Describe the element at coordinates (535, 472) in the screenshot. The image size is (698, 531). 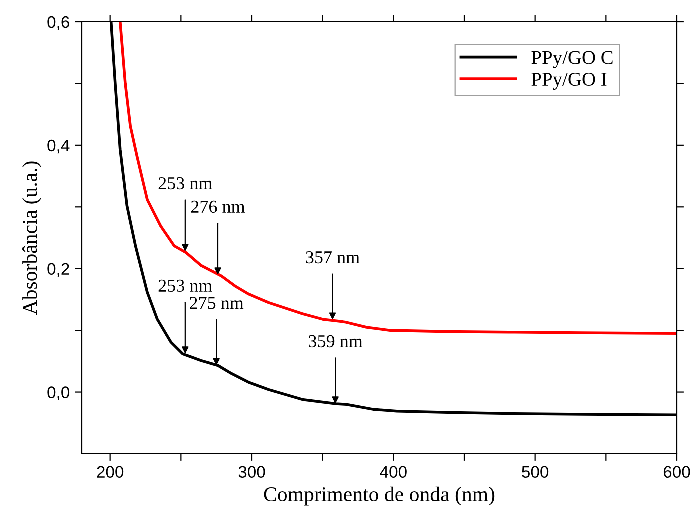
I see `x-tick-label: 500` at that location.